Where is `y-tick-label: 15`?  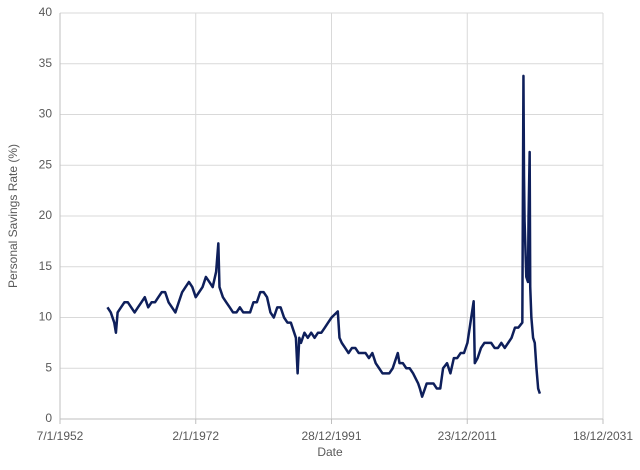 y-tick-label: 15 is located at coordinates (46, 266).